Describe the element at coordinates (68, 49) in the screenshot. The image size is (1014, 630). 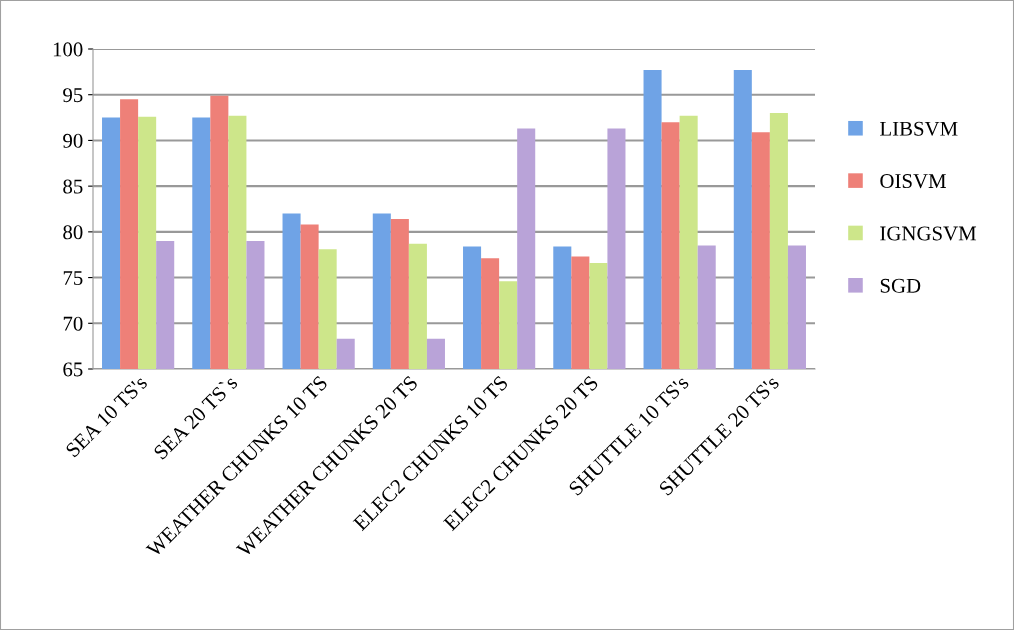
I see `y-tick-label: 100` at that location.